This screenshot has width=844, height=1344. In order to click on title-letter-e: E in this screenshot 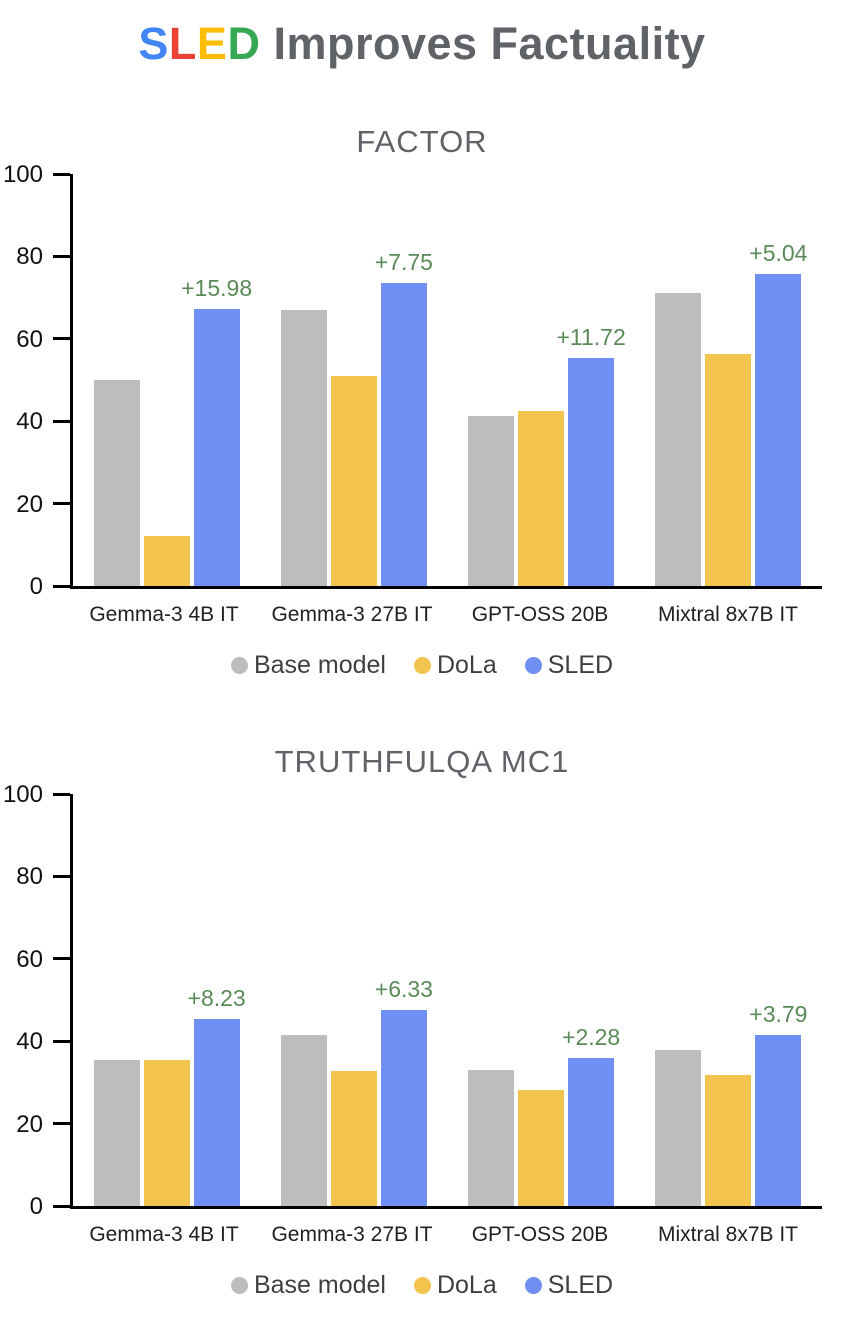, I will do `click(212, 43)`.